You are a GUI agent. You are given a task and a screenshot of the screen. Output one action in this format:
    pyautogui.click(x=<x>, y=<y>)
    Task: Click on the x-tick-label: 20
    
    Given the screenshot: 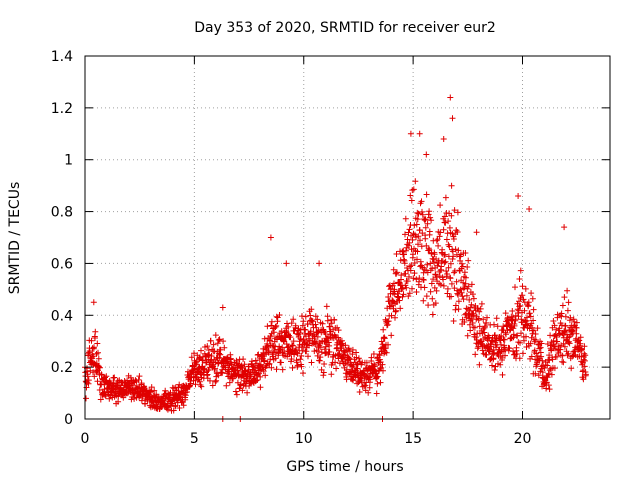 What is the action you would take?
    pyautogui.click(x=523, y=439)
    